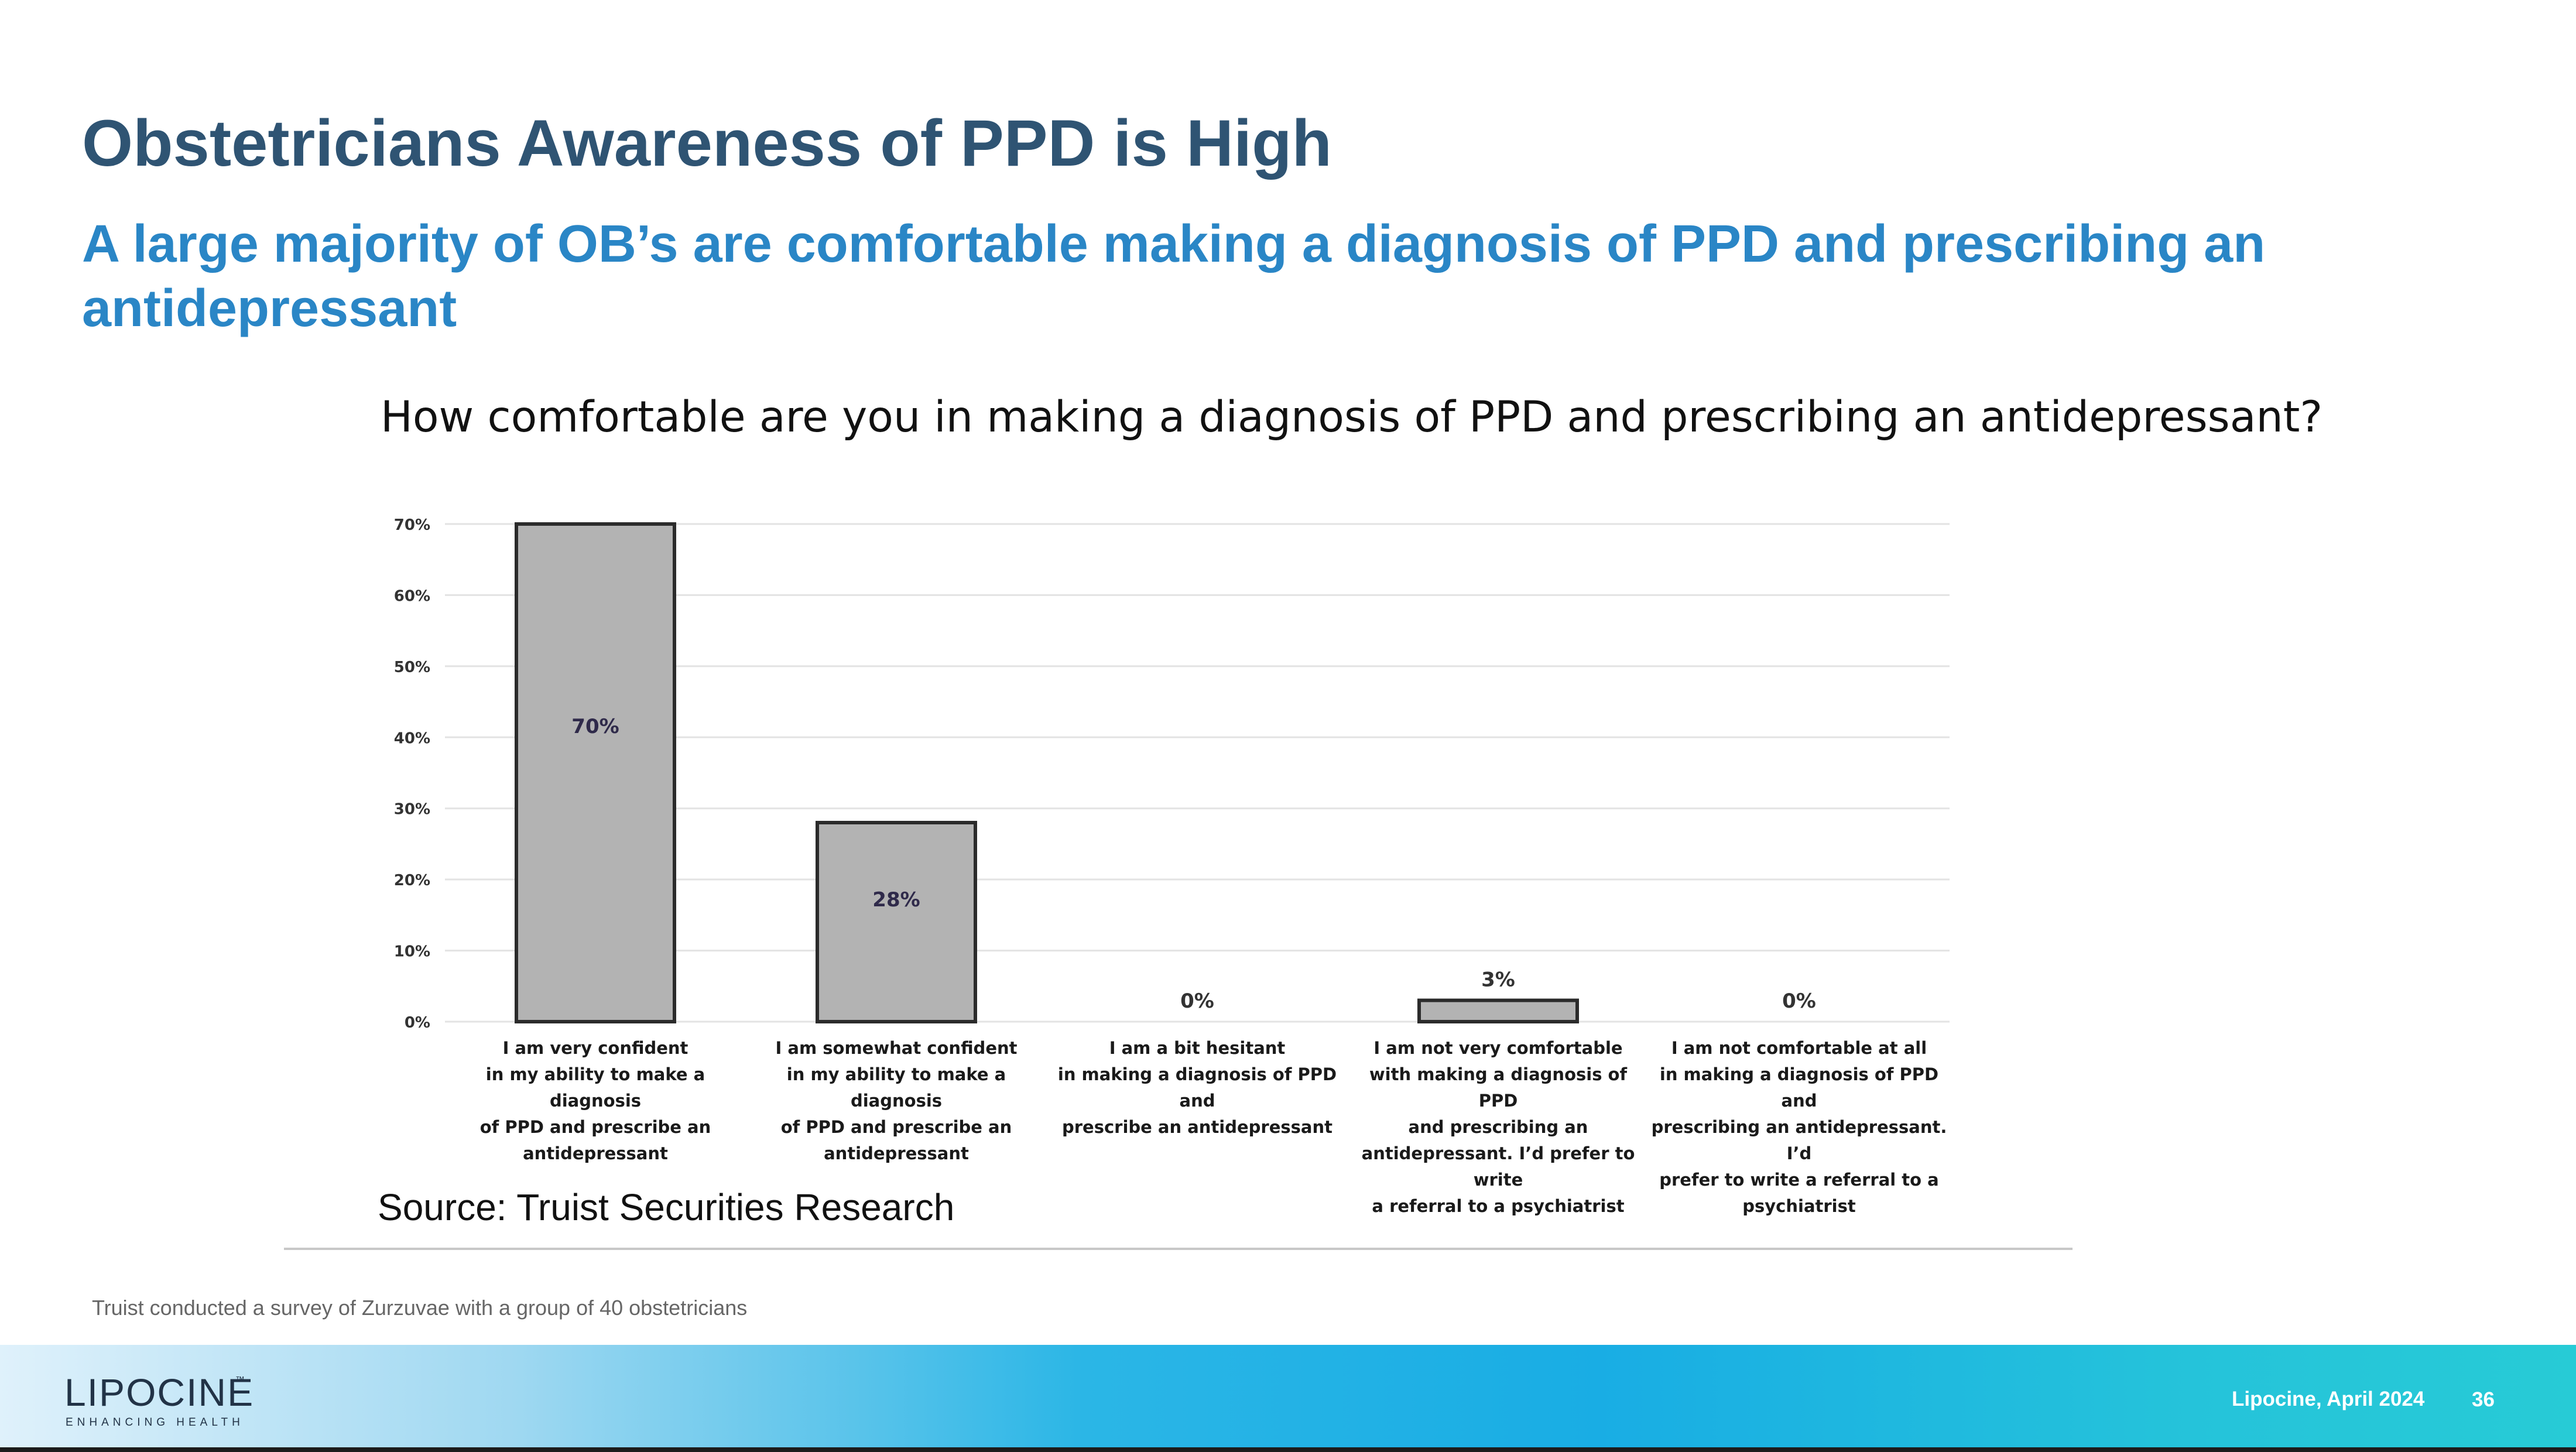 The height and width of the screenshot is (1452, 2576). Describe the element at coordinates (412, 525) in the screenshot. I see `y-tick-label: 70%` at that location.